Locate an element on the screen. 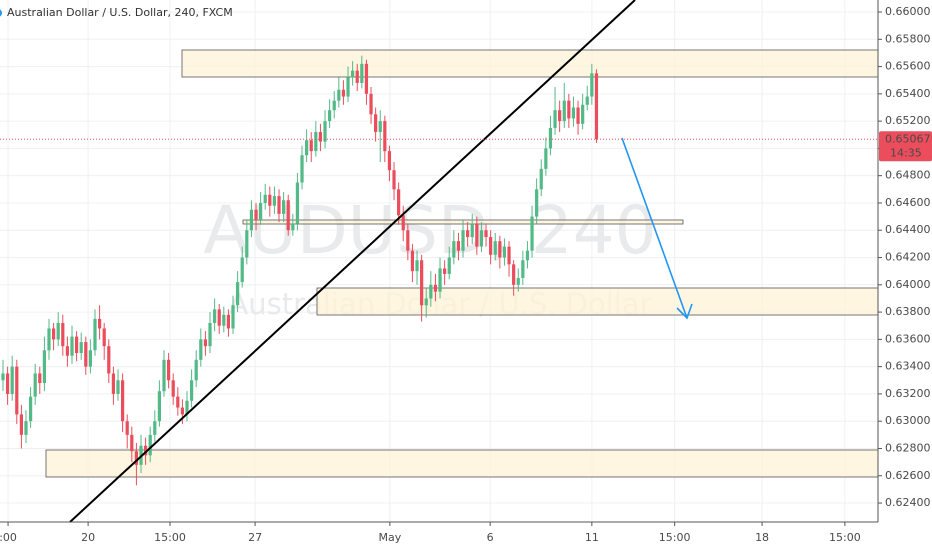 The width and height of the screenshot is (932, 550). arrow-line is located at coordinates (654, 228).